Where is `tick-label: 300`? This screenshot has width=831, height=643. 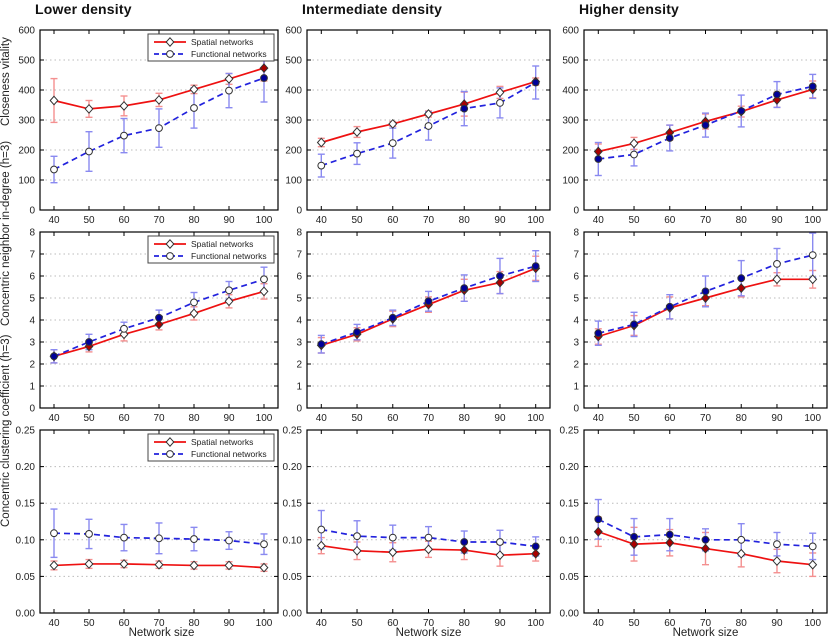
tick-label: 300 is located at coordinates (570, 121).